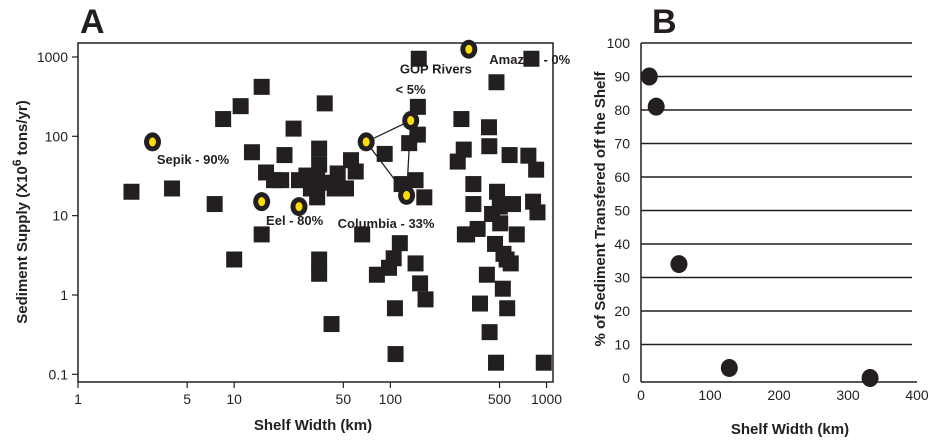 Image resolution: width=933 pixels, height=441 pixels. I want to click on panel-a-y-ticks: 0.1 1 10 100 1000, so click(57, 215).